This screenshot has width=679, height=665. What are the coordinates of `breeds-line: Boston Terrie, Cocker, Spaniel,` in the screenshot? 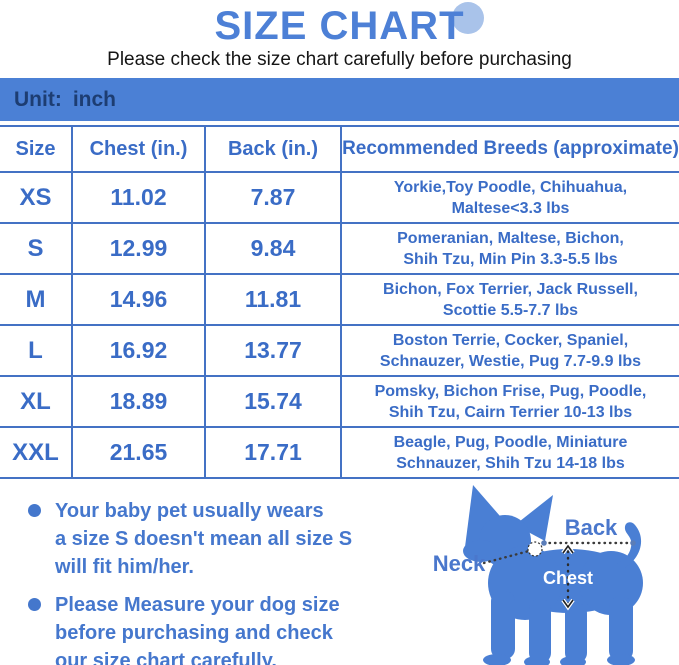 It's located at (510, 340).